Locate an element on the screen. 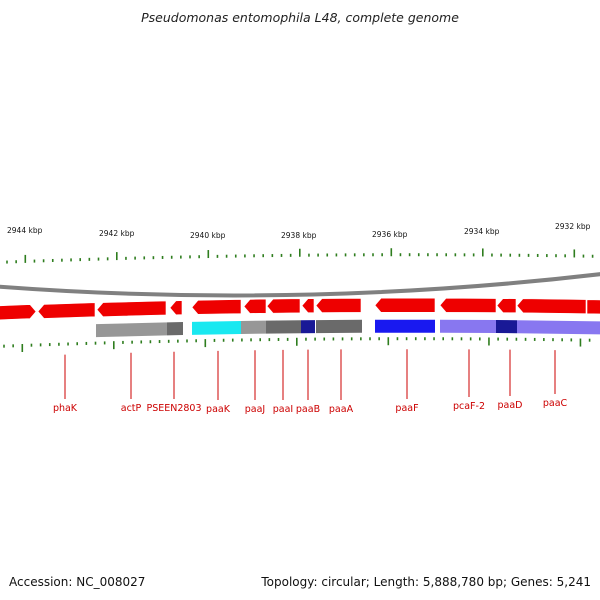  scale-label: 2938 kbp is located at coordinates (299, 235).